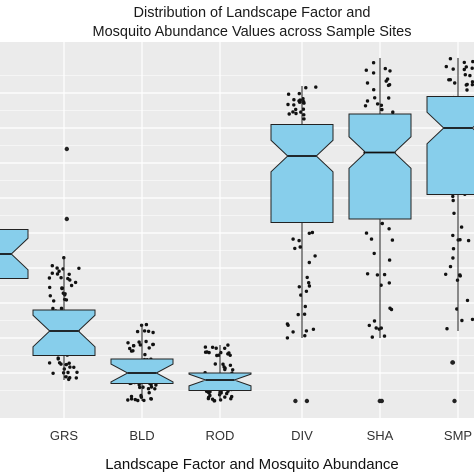 Image resolution: width=474 pixels, height=474 pixels. I want to click on box-SHA, so click(380, 166).